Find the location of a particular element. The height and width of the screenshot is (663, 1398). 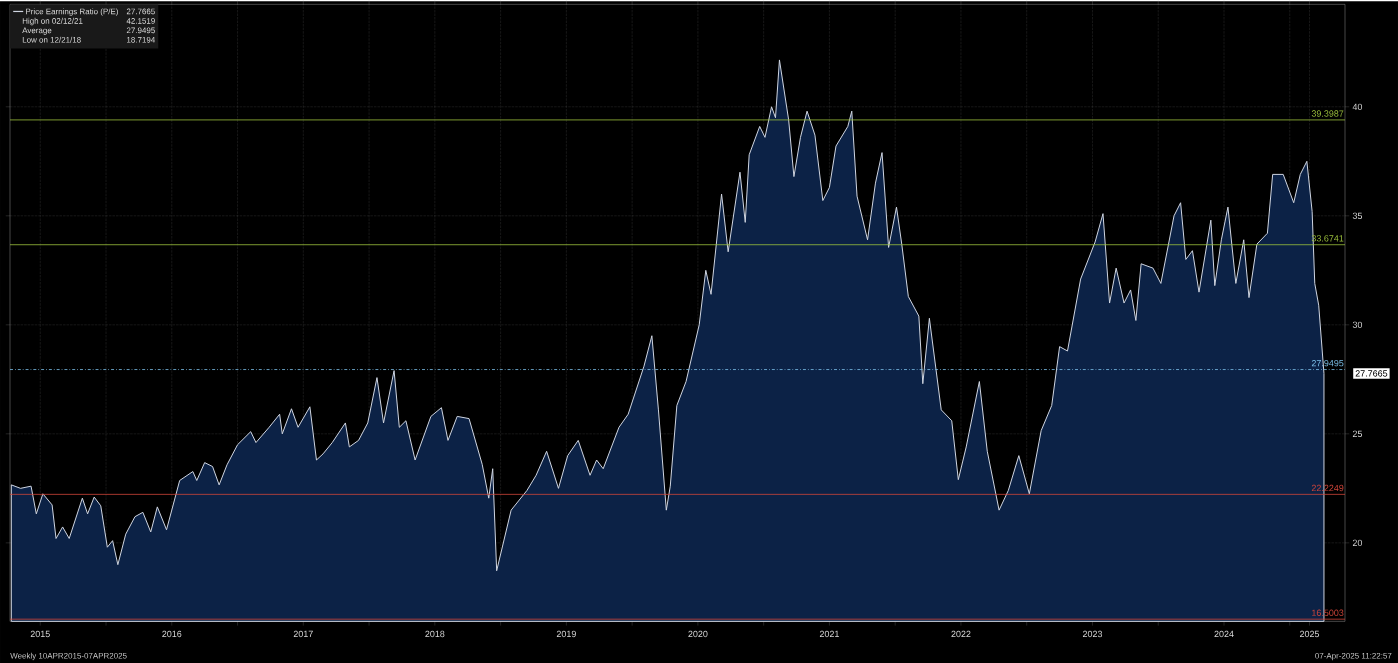

x-tick-label: 2024 is located at coordinates (1224, 633).